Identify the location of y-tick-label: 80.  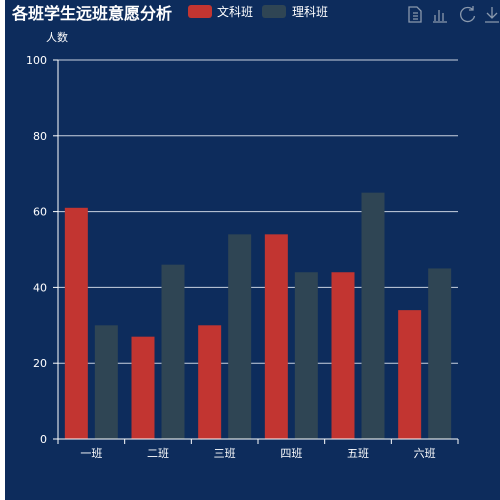
(40, 136).